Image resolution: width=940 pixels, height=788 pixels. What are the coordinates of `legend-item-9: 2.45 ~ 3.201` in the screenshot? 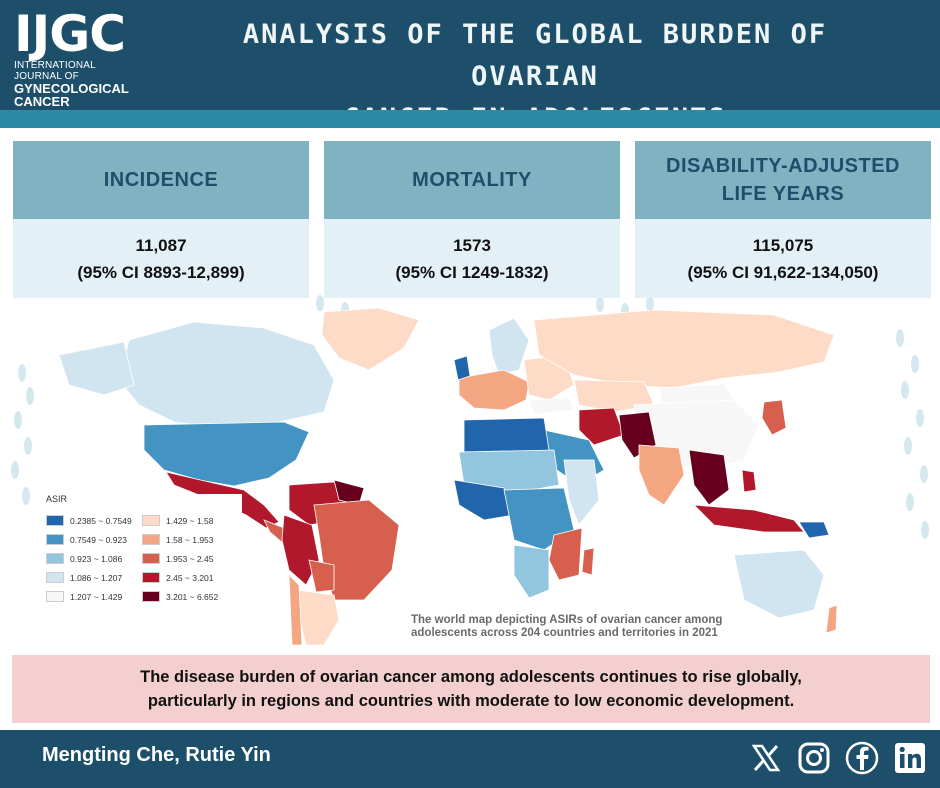 It's located at (178, 577).